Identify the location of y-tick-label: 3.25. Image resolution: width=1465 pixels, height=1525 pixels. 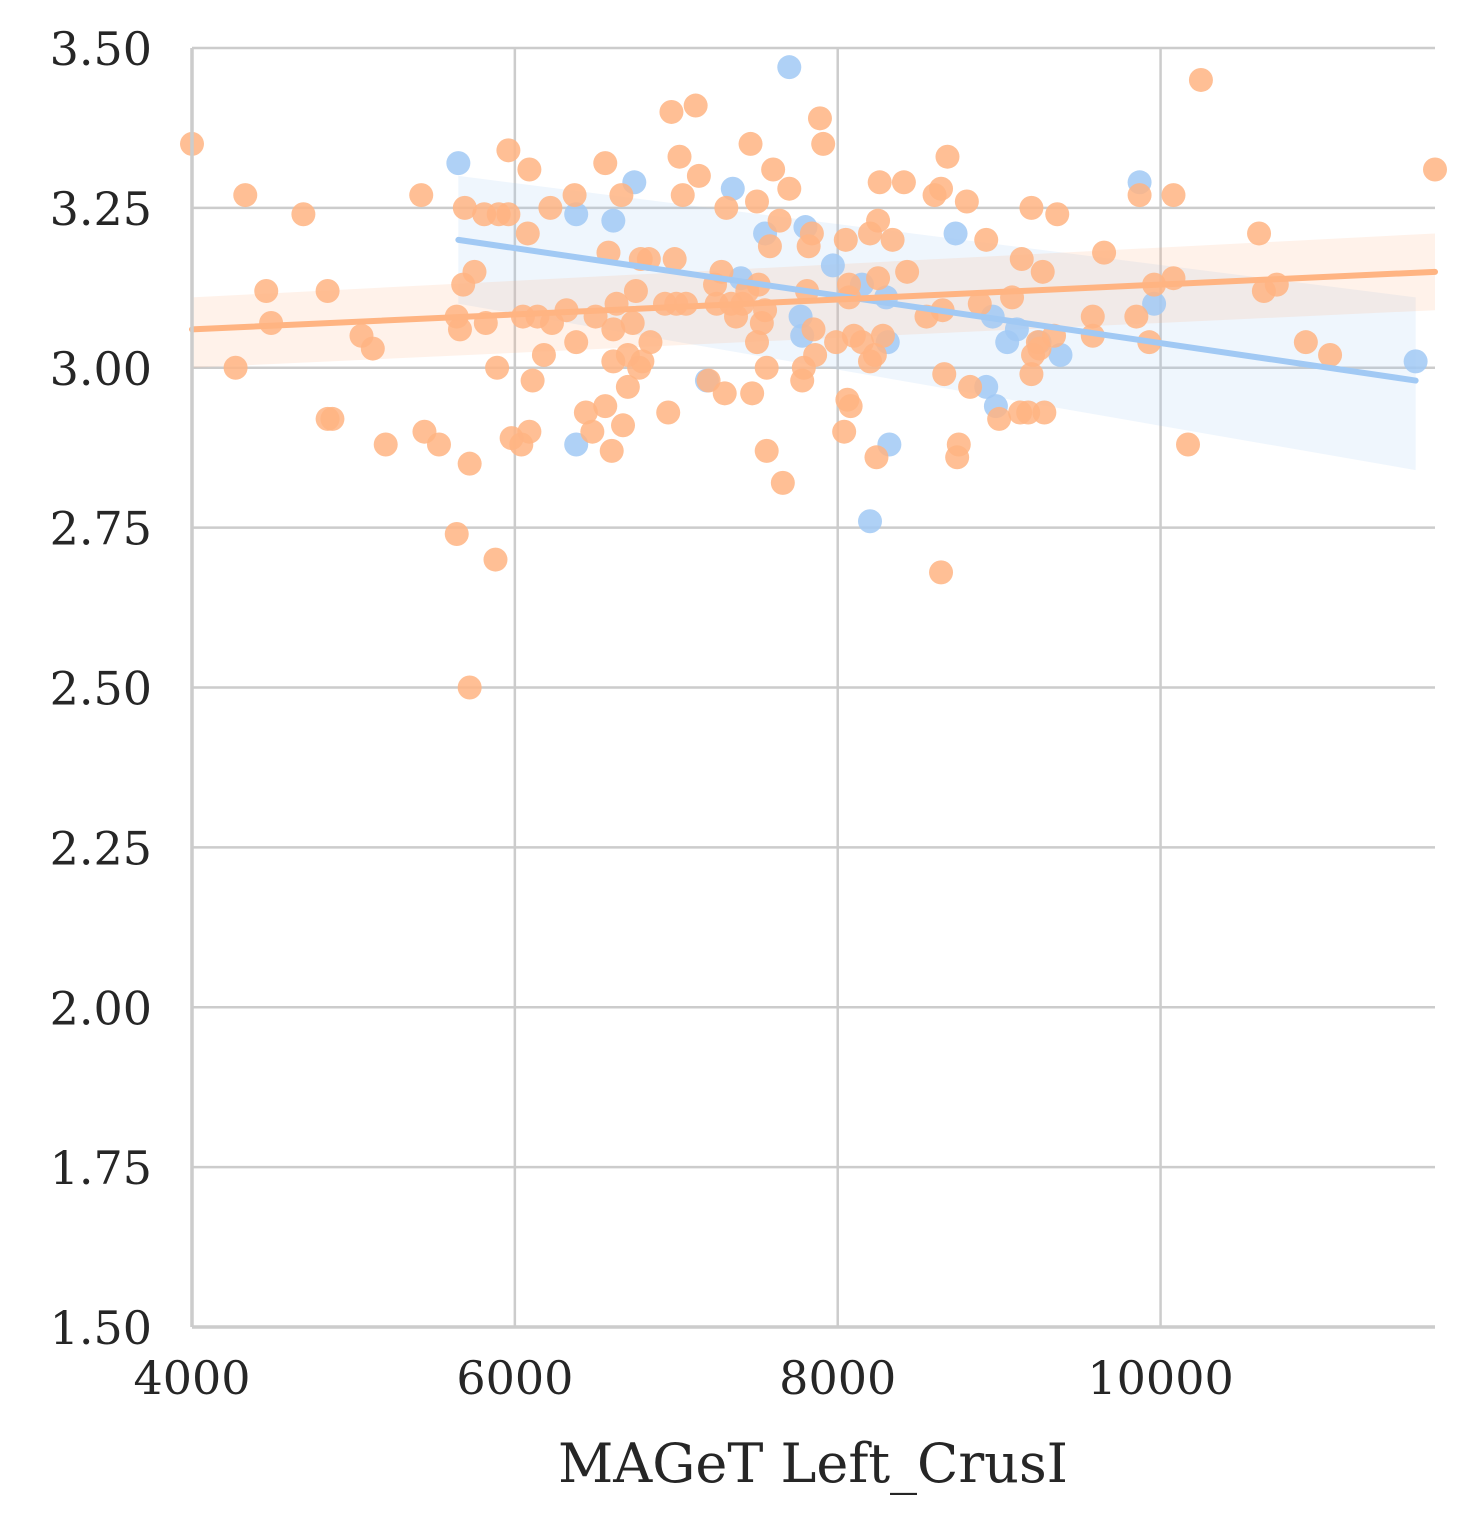
(101, 209).